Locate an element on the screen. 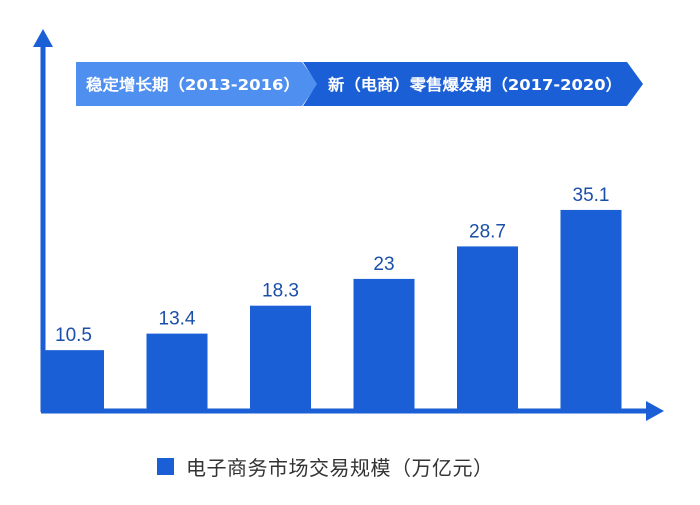 This screenshot has width=700, height=505. phase-1-shape is located at coordinates (197, 84).